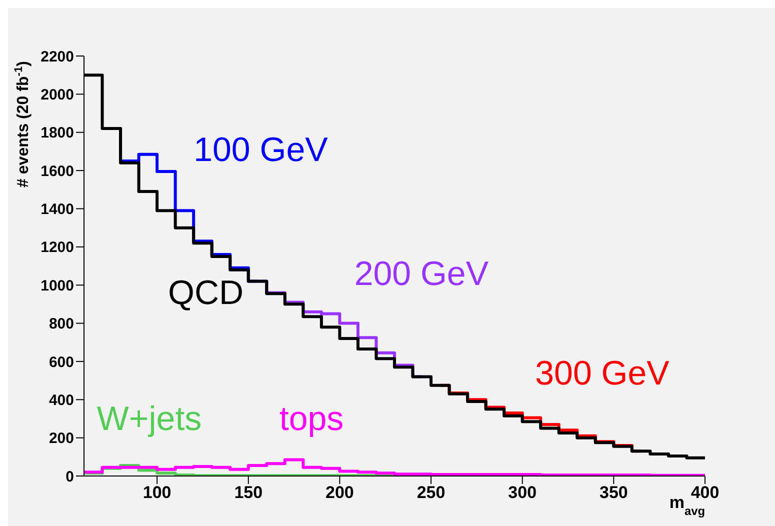 Image resolution: width=775 pixels, height=526 pixels. What do you see at coordinates (61, 362) in the screenshot?
I see `y-tick-label: 600` at bounding box center [61, 362].